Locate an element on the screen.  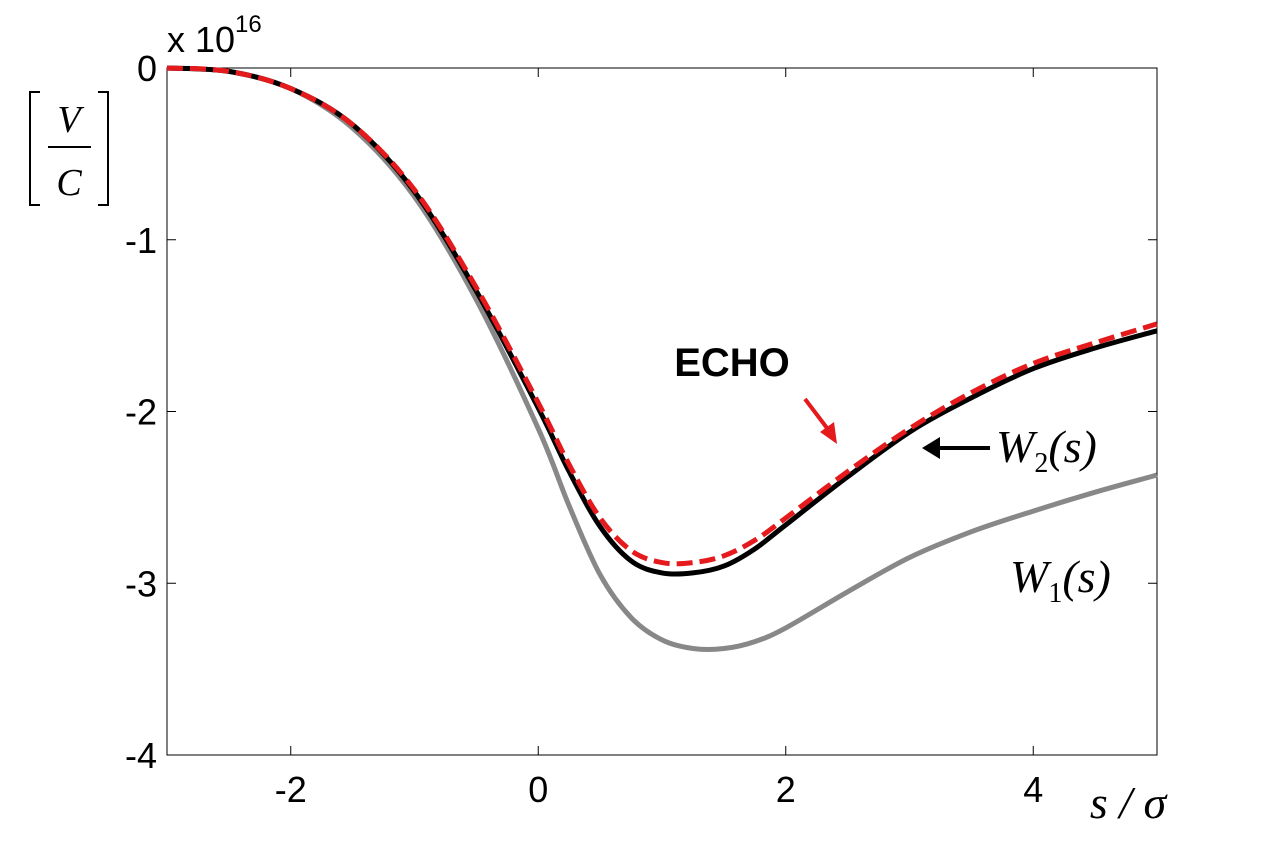
y-multiplier-base: x 10 is located at coordinates (201, 39).